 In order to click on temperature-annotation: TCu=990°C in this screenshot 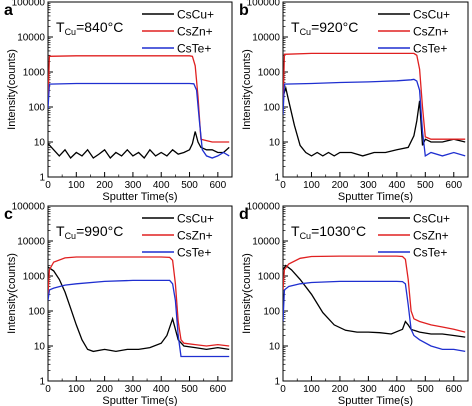, I will do `click(89, 232)`.